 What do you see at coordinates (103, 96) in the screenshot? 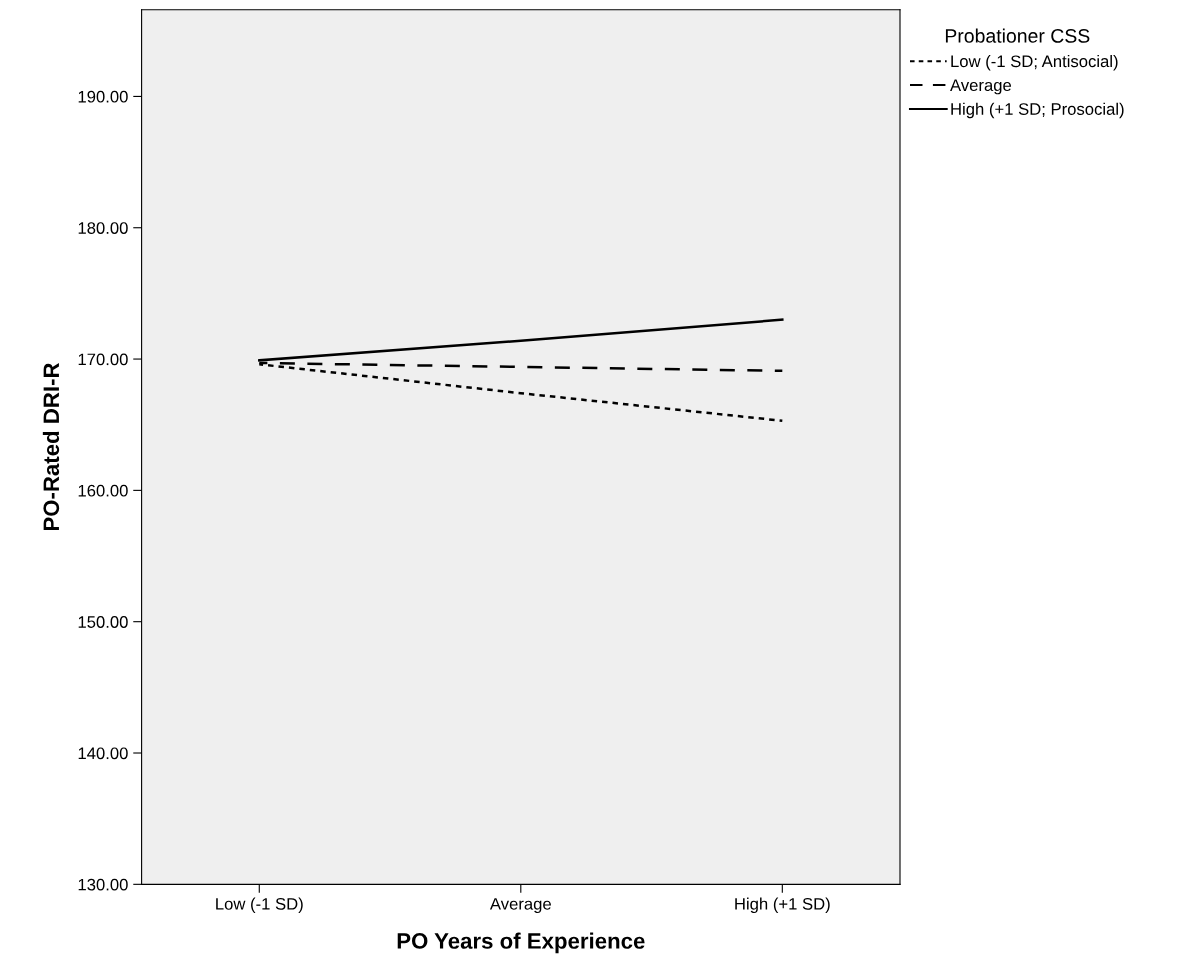
I see `y-tick-label: 190.00` at bounding box center [103, 96].